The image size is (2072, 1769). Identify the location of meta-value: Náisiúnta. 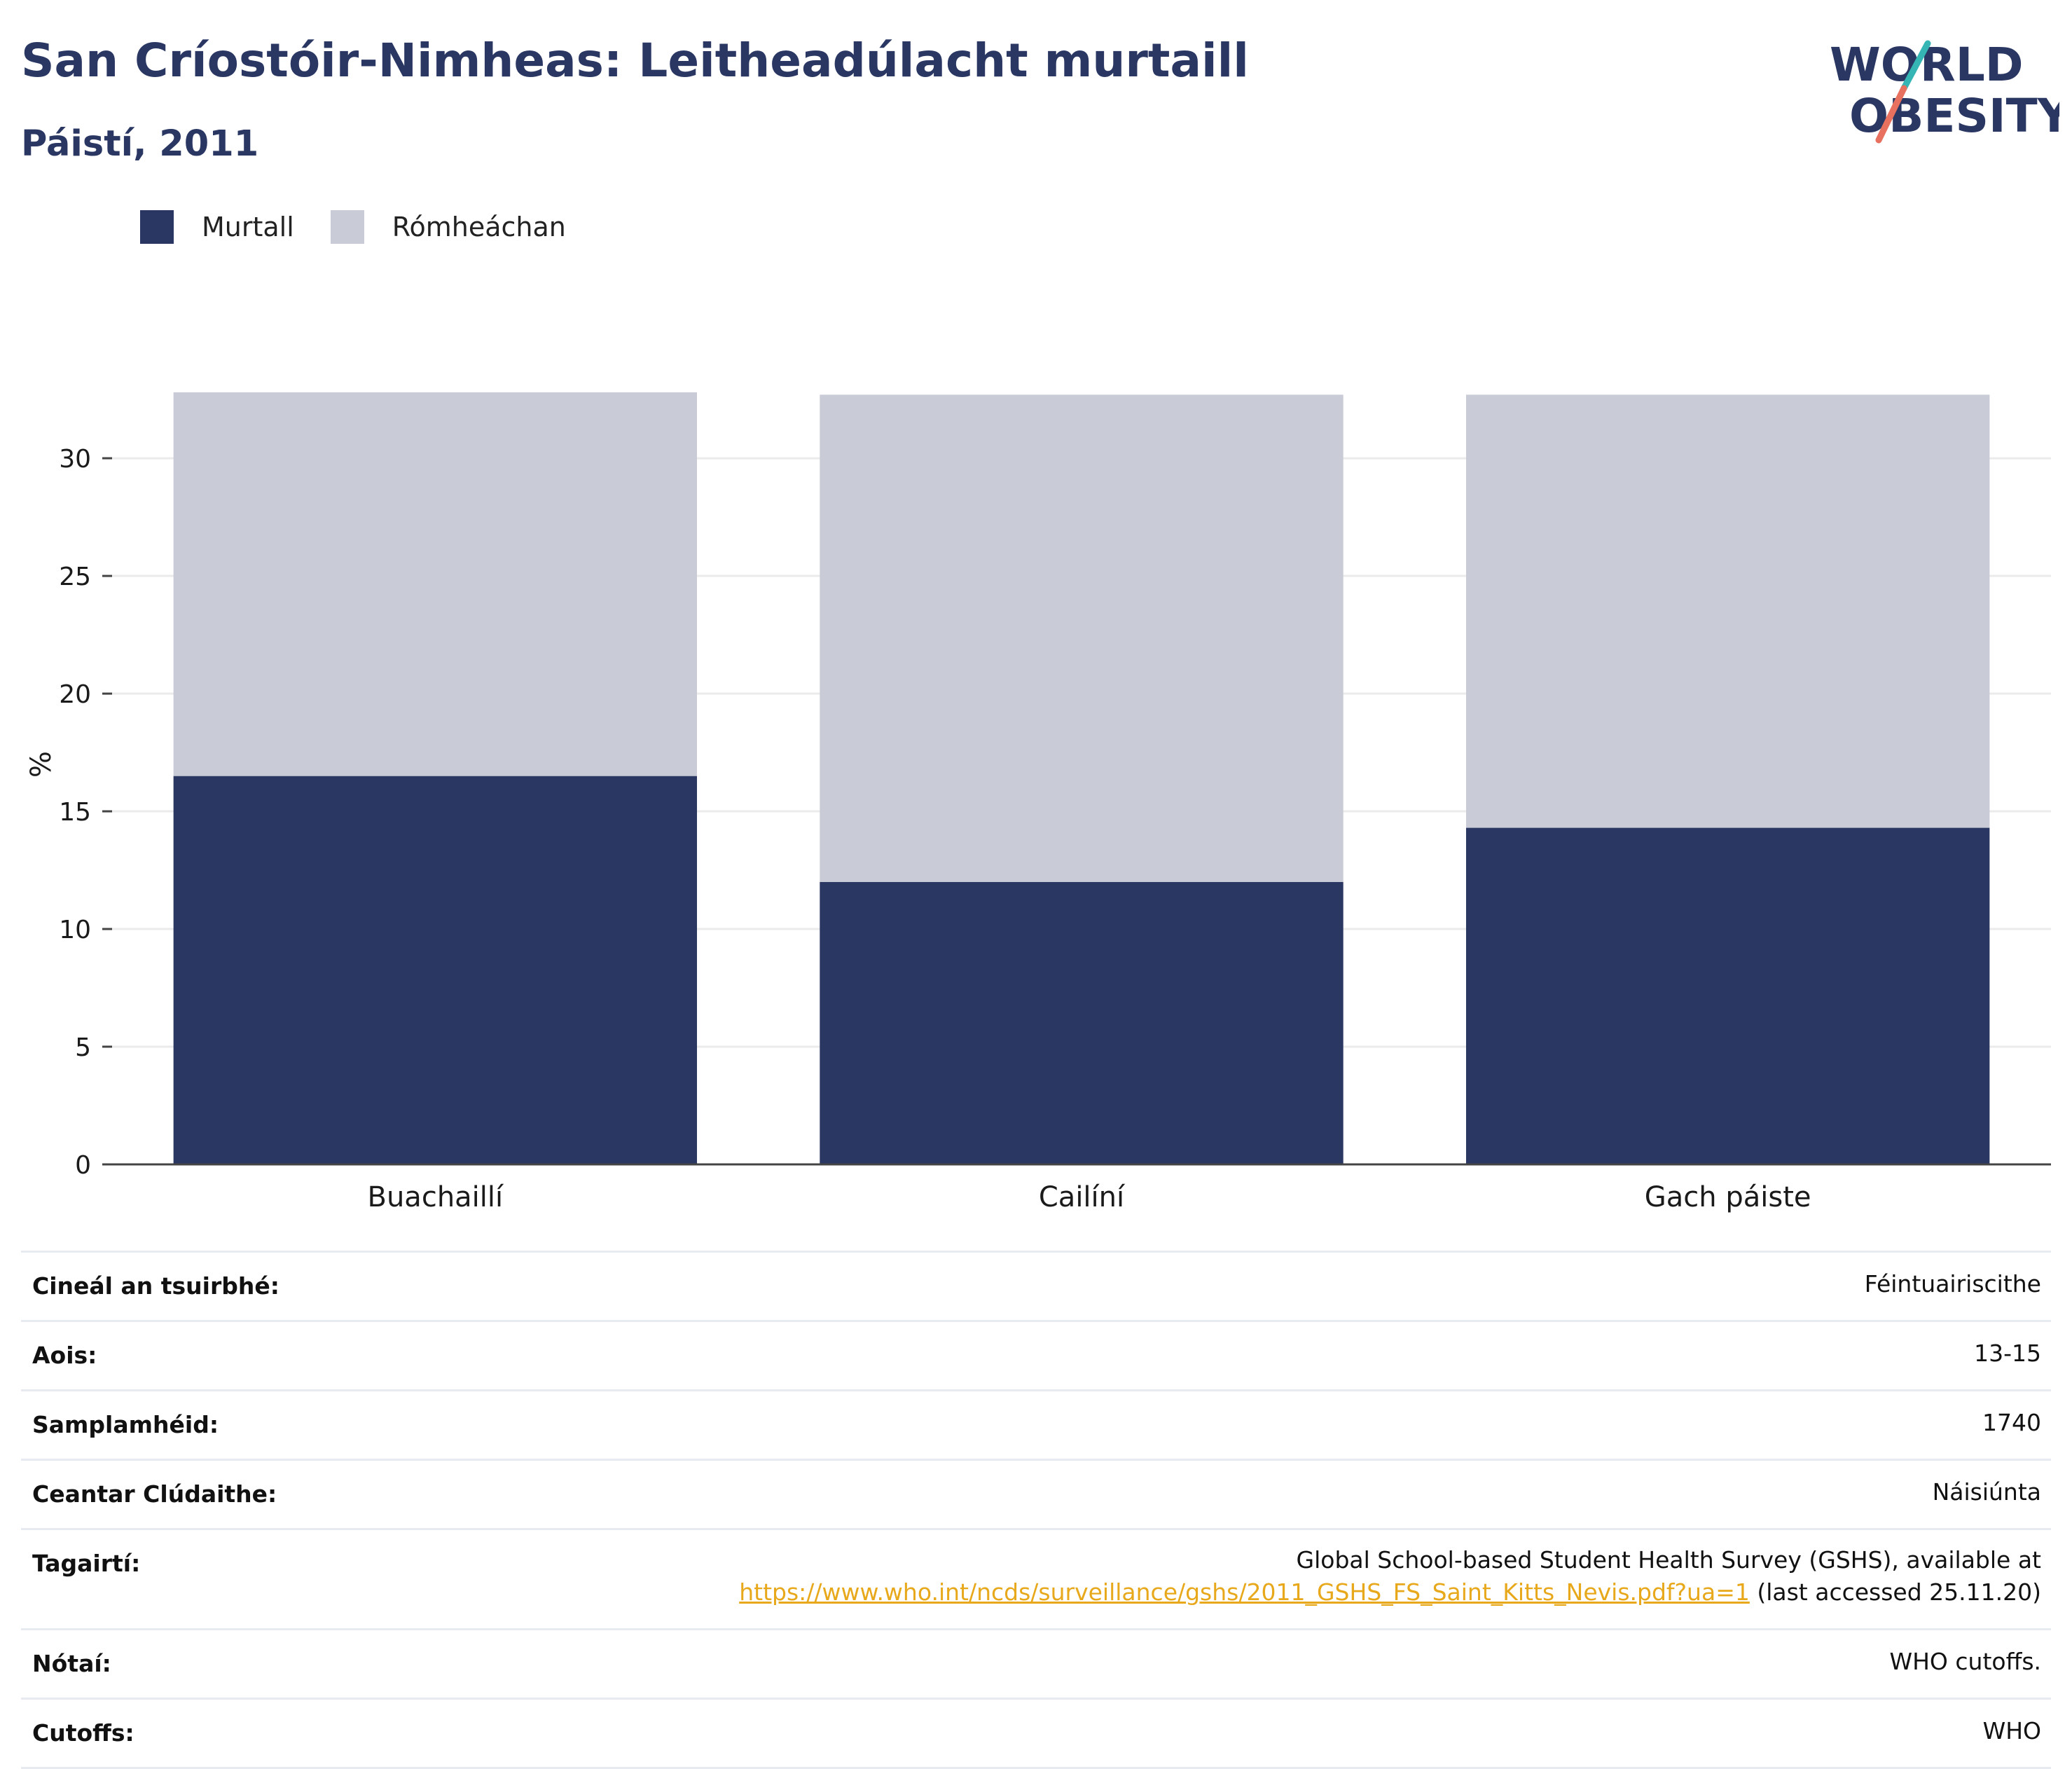
(1986, 1492).